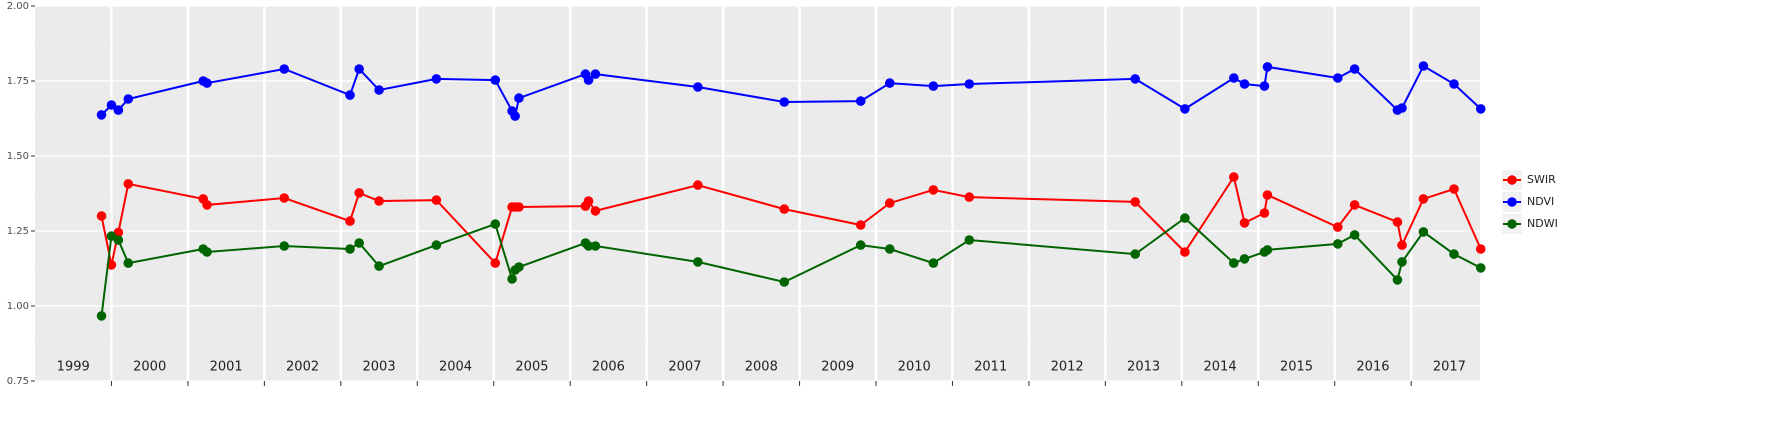  Describe the element at coordinates (990, 367) in the screenshot. I see `year-label: 2011` at that location.